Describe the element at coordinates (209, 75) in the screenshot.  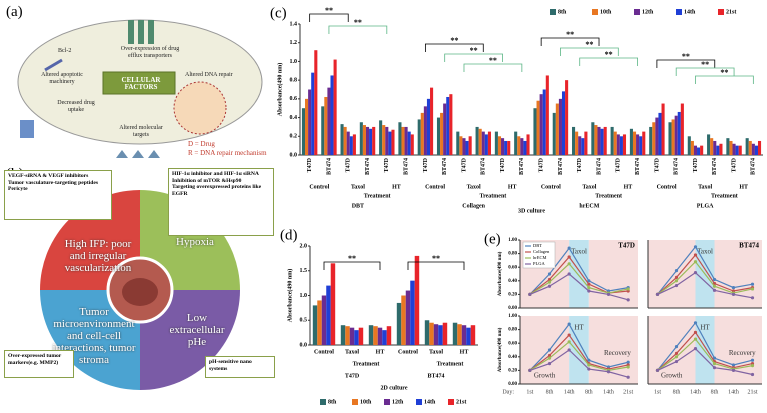
I see `dna-repair-text: Altered DNA repair` at that location.